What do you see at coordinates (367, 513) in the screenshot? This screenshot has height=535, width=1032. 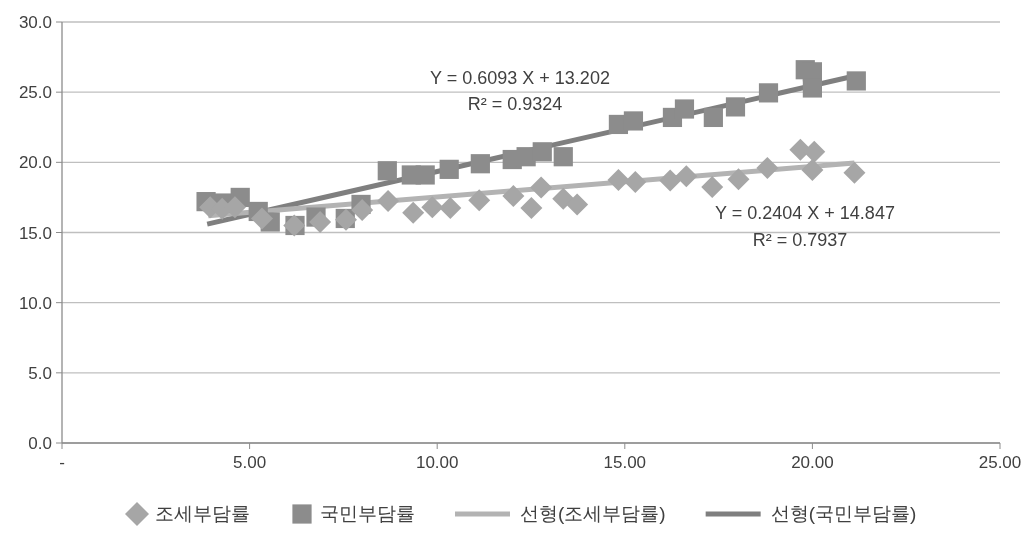 I see `legend-label: 국민부담률` at bounding box center [367, 513].